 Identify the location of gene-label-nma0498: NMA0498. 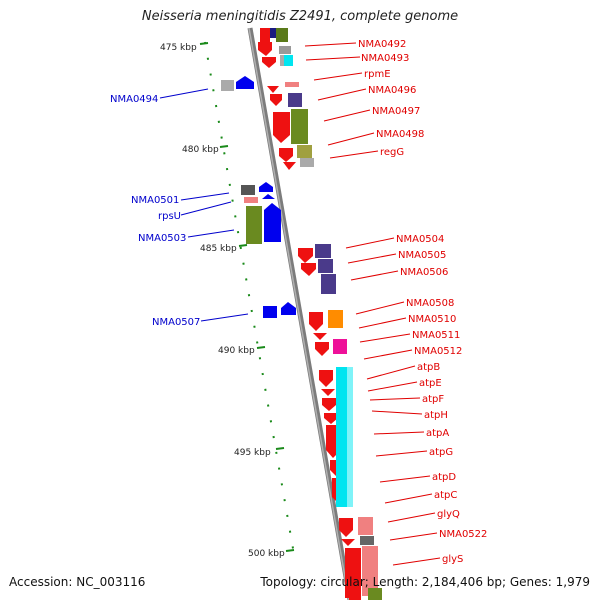
(400, 134).